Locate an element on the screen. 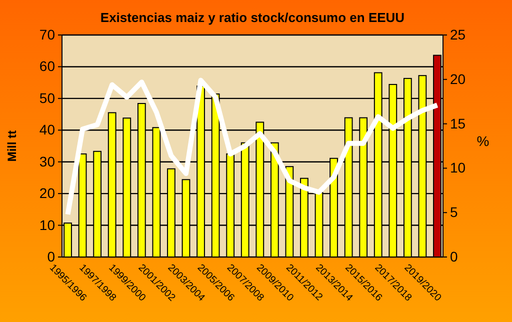 This screenshot has width=512, height=322. y-tick-label: 40 is located at coordinates (47, 130).